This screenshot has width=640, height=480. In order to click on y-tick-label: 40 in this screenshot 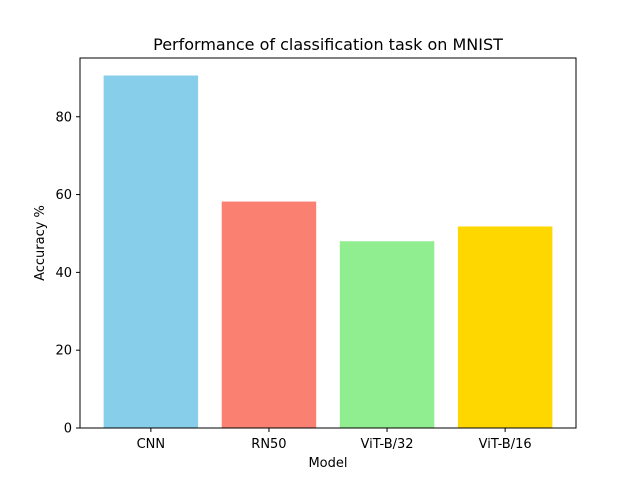, I will do `click(63, 273)`.